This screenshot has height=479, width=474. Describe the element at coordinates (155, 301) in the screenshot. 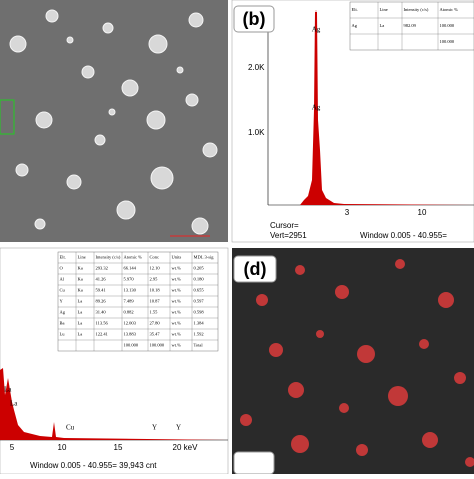

I see `table-cell: 10.87` at that location.